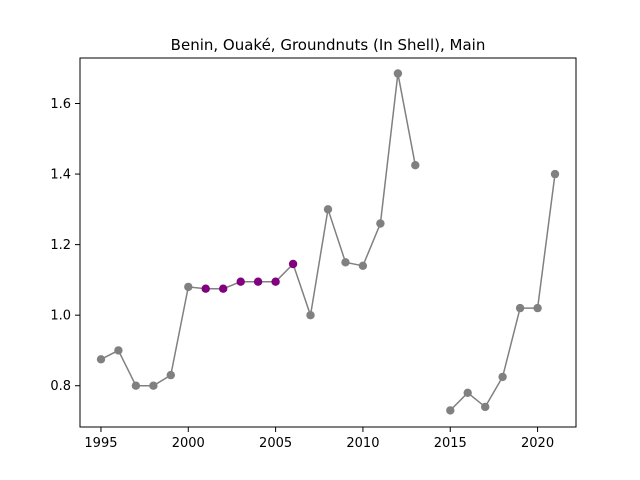 This screenshot has height=480, width=640. I want to click on data-point-2002, so click(223, 288).